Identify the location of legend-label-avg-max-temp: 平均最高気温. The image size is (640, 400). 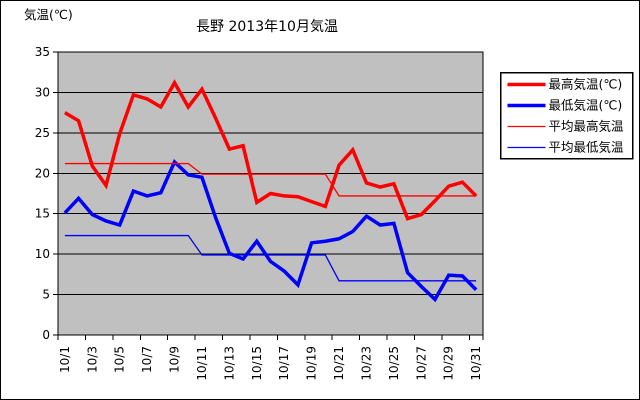
(587, 126).